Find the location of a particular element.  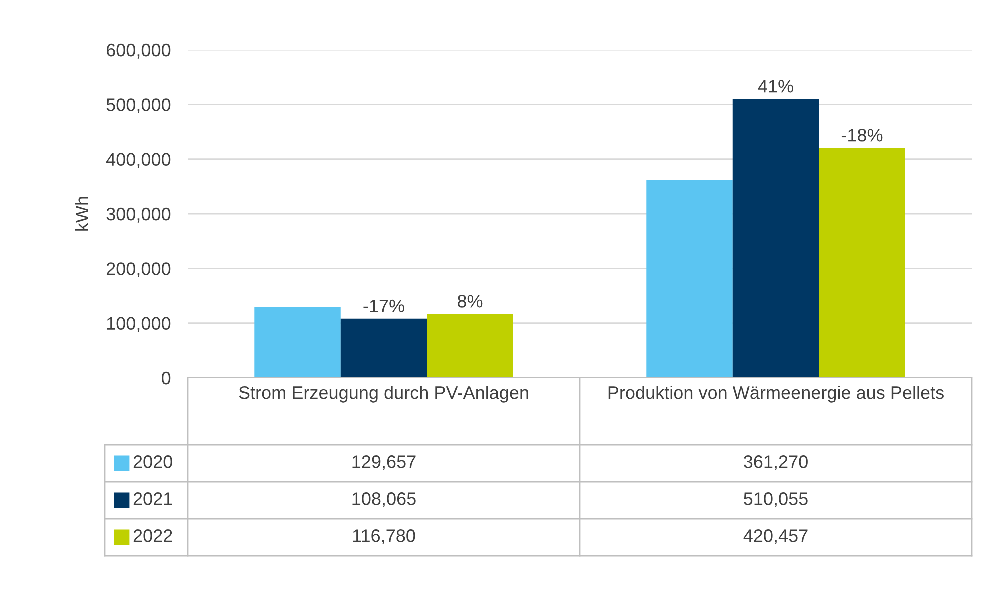

data-label: 510,055 is located at coordinates (776, 500).